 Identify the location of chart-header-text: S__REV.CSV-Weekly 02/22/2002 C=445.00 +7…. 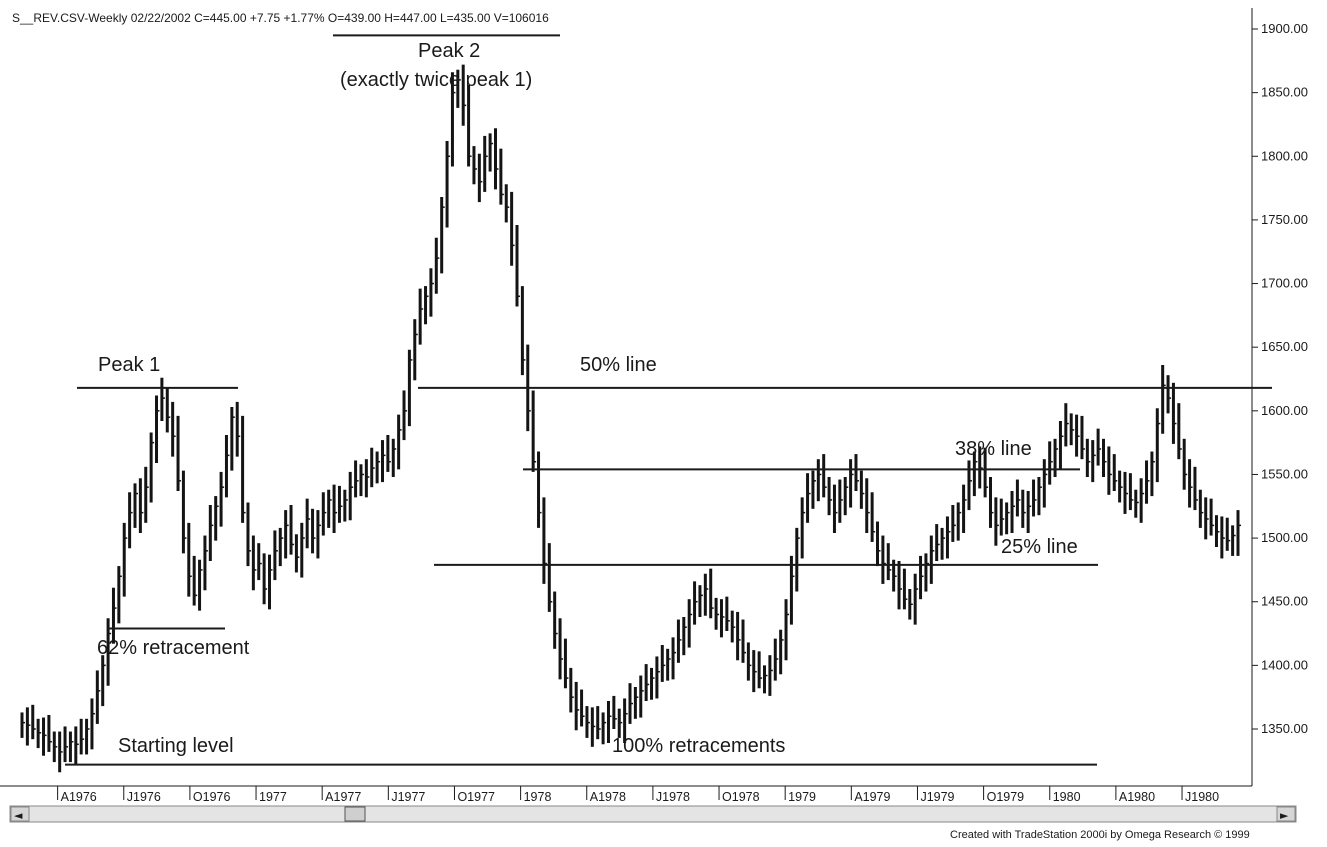
(280, 18).